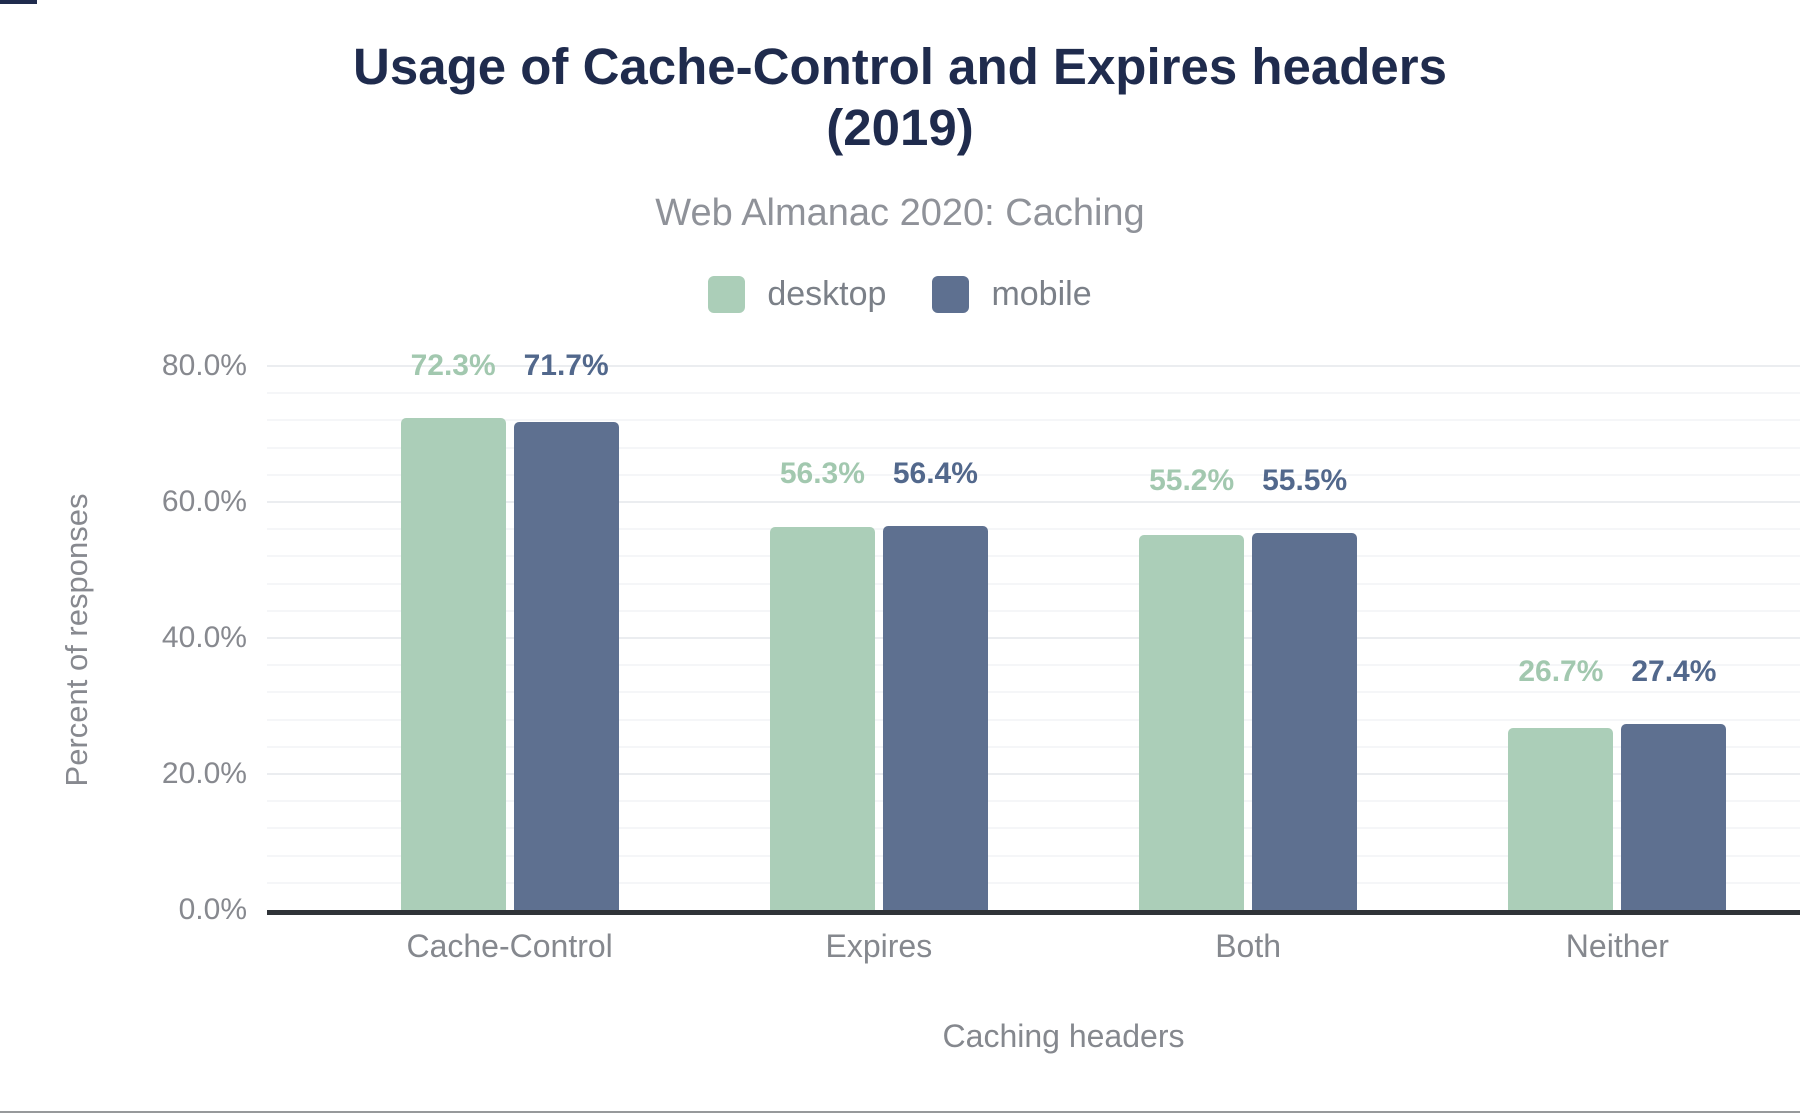  I want to click on bar-value-label-desktop-cache-control: 72.3%, so click(453, 366).